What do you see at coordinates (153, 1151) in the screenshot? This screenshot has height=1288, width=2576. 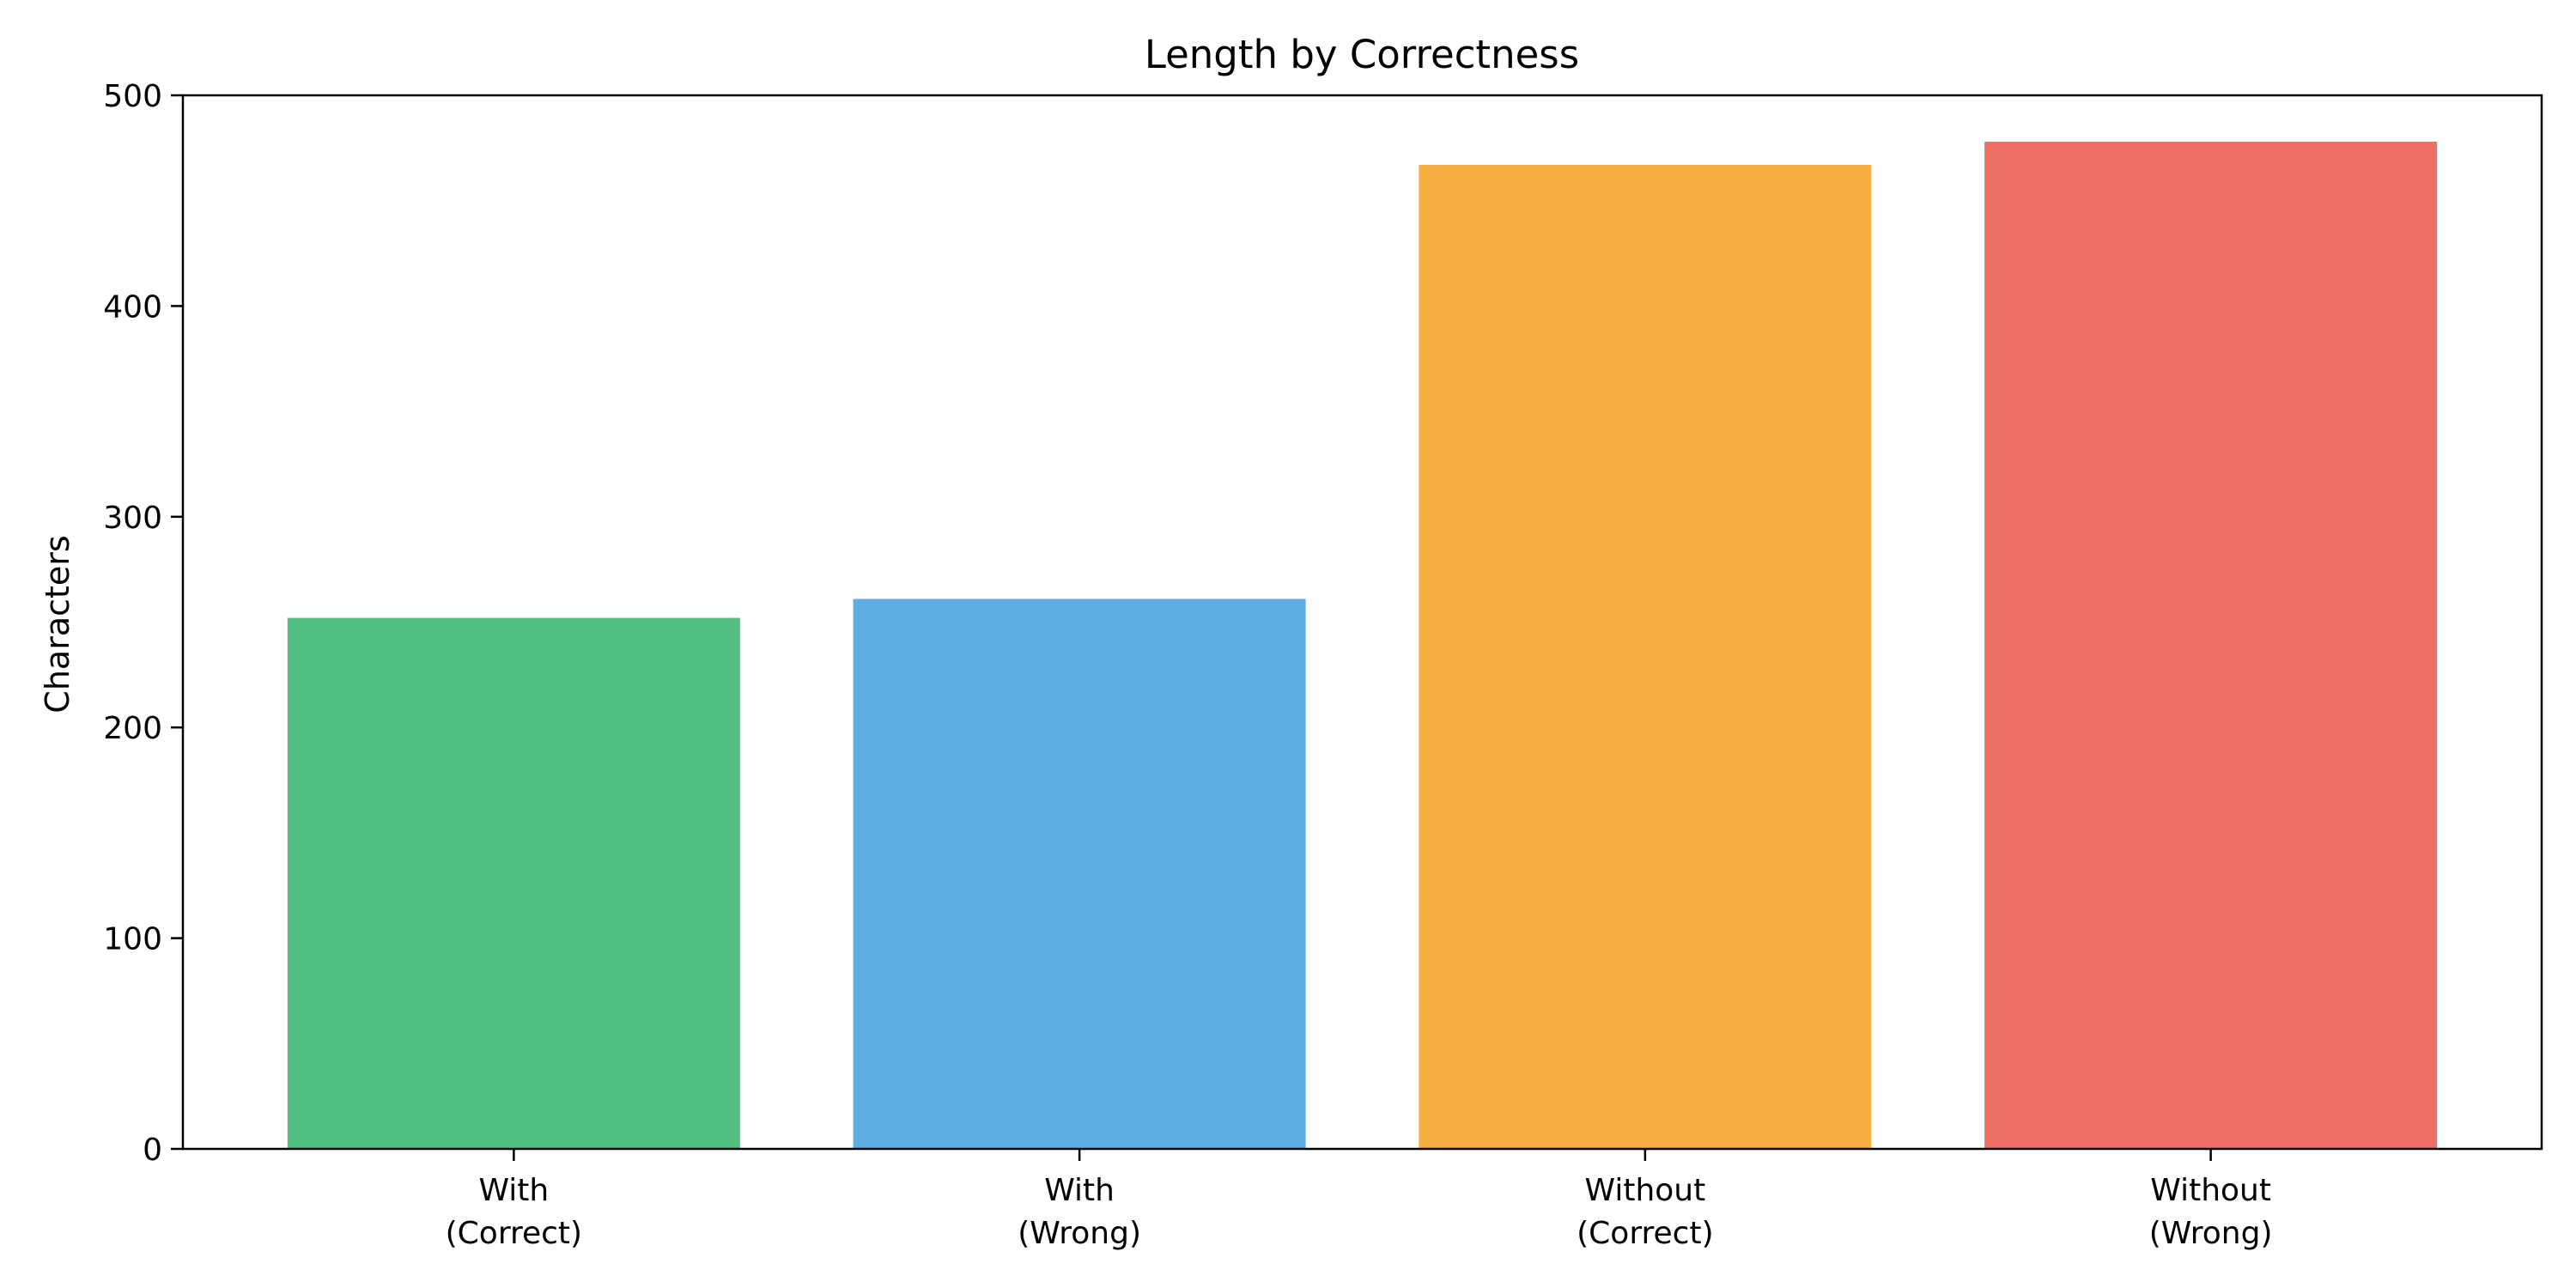 I see `y-tick-label-0: 0` at bounding box center [153, 1151].